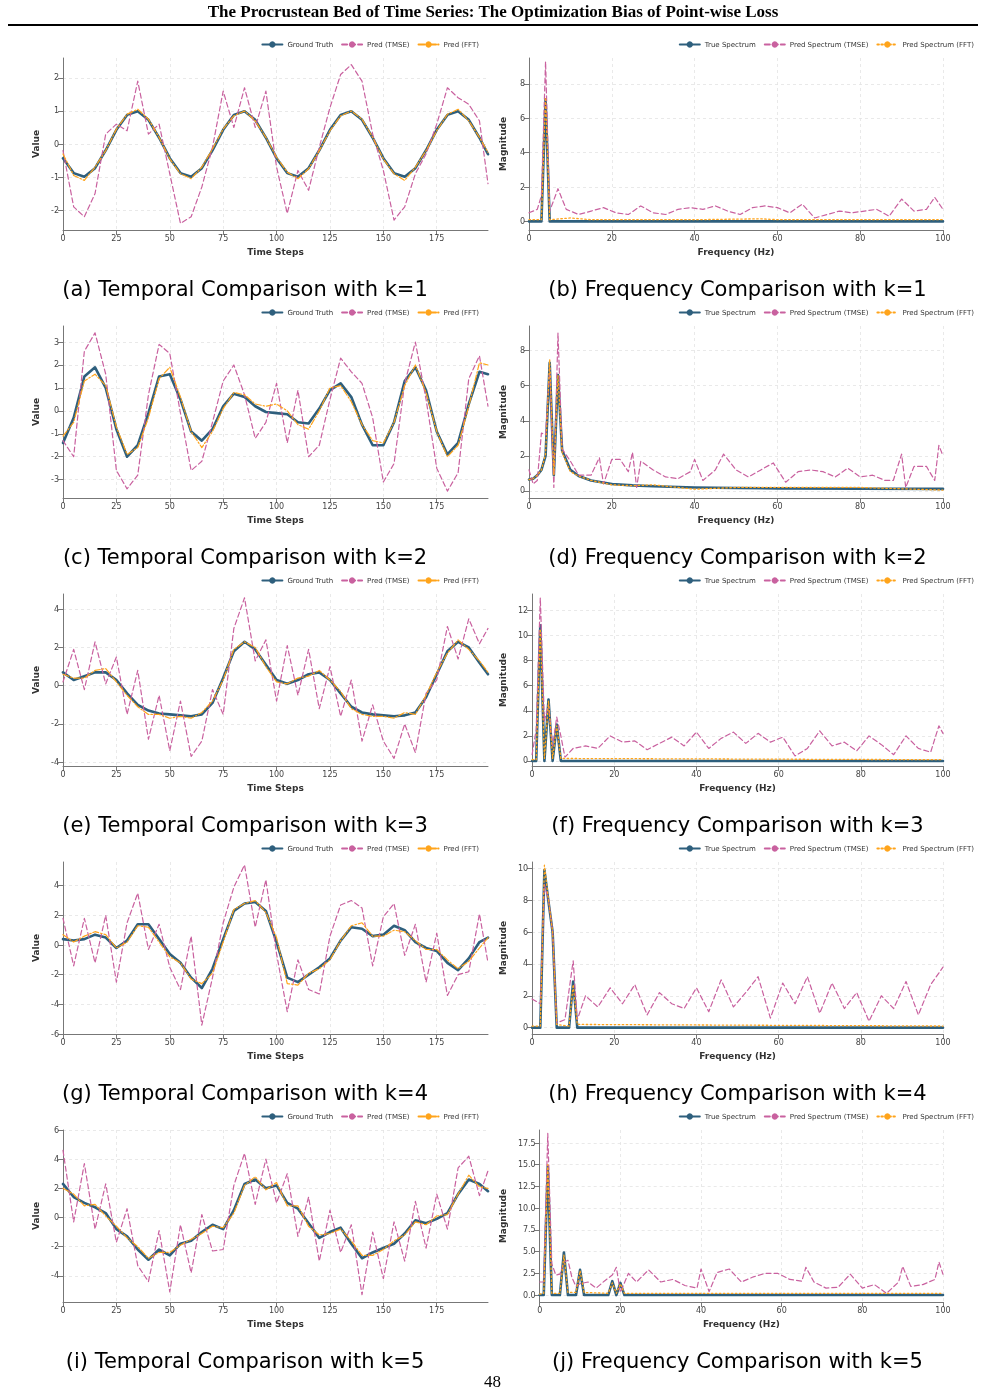 The width and height of the screenshot is (985, 1398). What do you see at coordinates (526, 1165) in the screenshot?
I see `y-tick-label: 15.0` at bounding box center [526, 1165].